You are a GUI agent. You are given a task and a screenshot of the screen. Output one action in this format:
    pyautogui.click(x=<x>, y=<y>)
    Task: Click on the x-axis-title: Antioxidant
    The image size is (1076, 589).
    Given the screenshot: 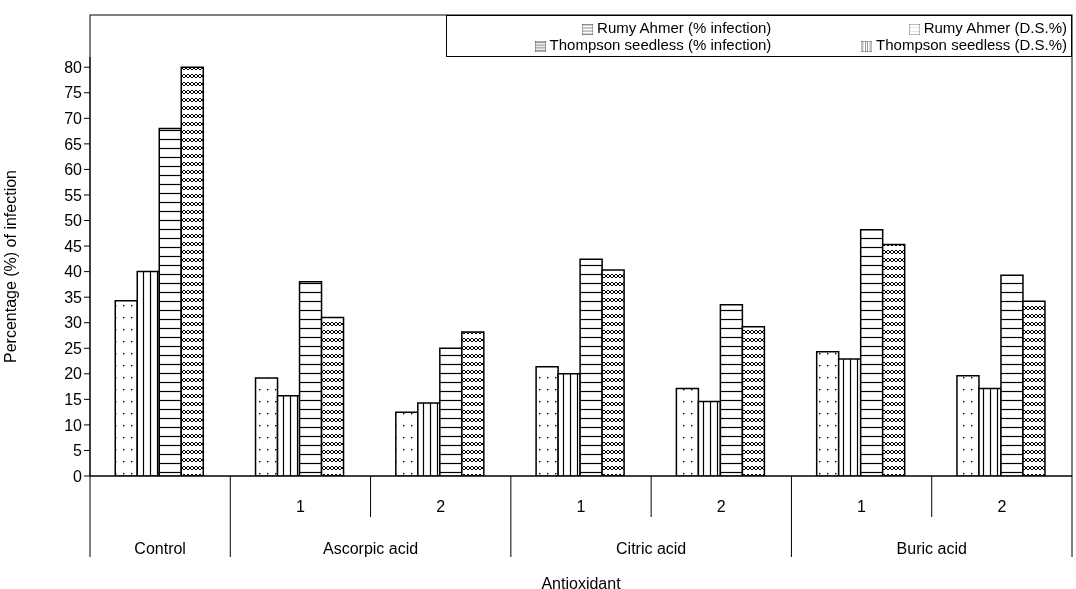 What is the action you would take?
    pyautogui.click(x=581, y=582)
    